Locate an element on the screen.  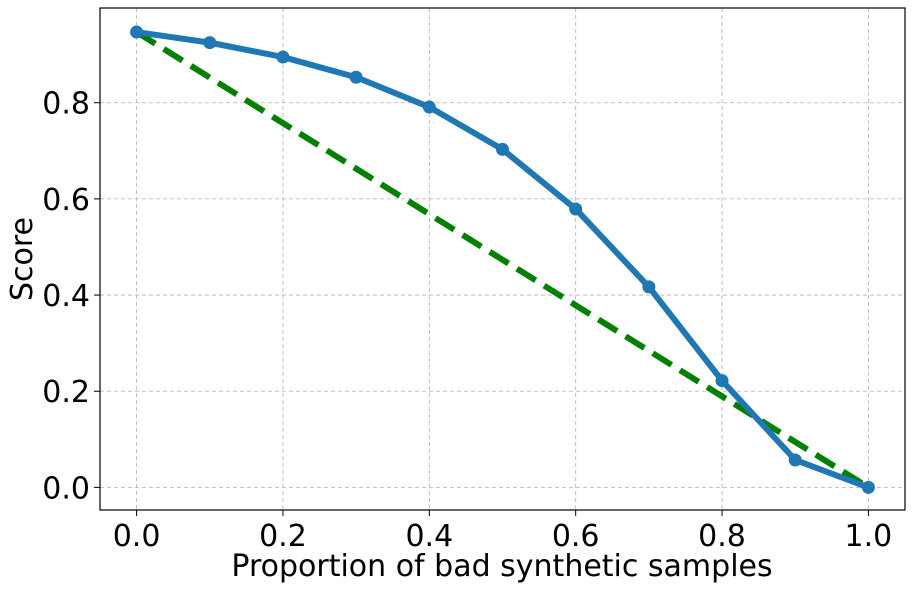
y-tick-label: 0.6 is located at coordinates (66, 200).